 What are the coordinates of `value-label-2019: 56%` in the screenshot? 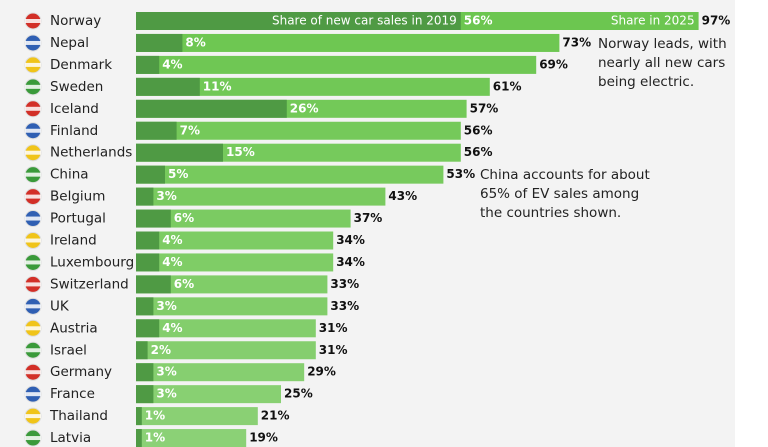 It's located at (478, 21).